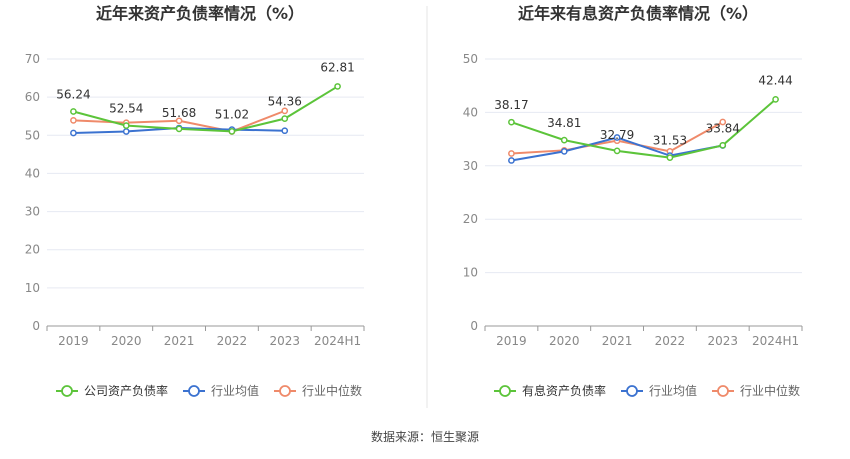 This screenshot has height=459, width=850. Describe the element at coordinates (670, 141) in the screenshot. I see `data-label: 31.53` at that location.